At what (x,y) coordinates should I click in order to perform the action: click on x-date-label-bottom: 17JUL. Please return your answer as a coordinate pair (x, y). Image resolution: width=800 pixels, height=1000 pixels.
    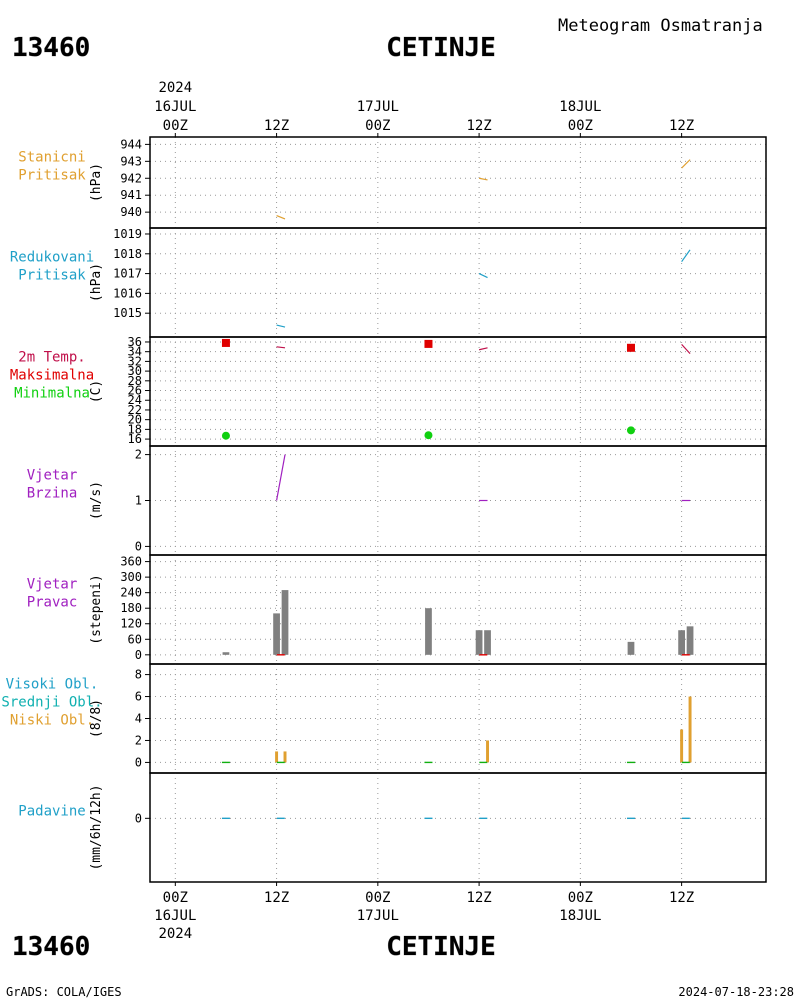
    Looking at the image, I should click on (378, 916).